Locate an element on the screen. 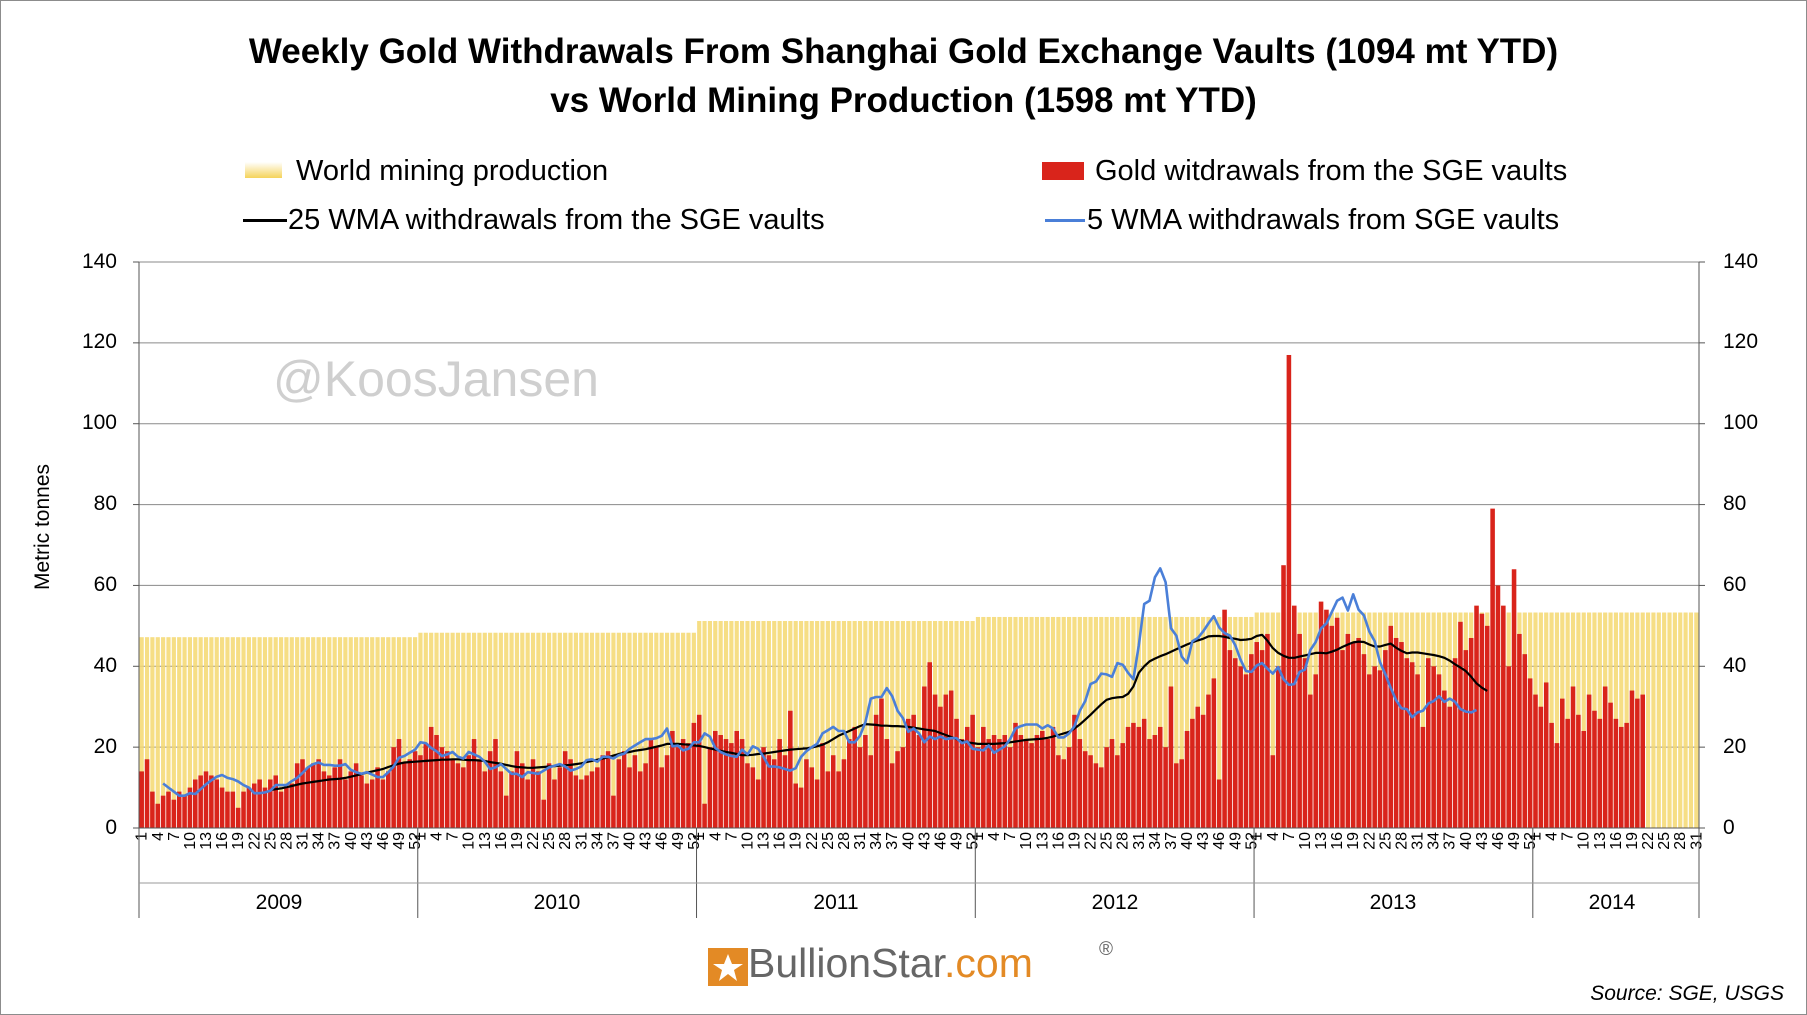 This screenshot has height=1015, width=1807. week-tick-label: 19 is located at coordinates (1353, 841).